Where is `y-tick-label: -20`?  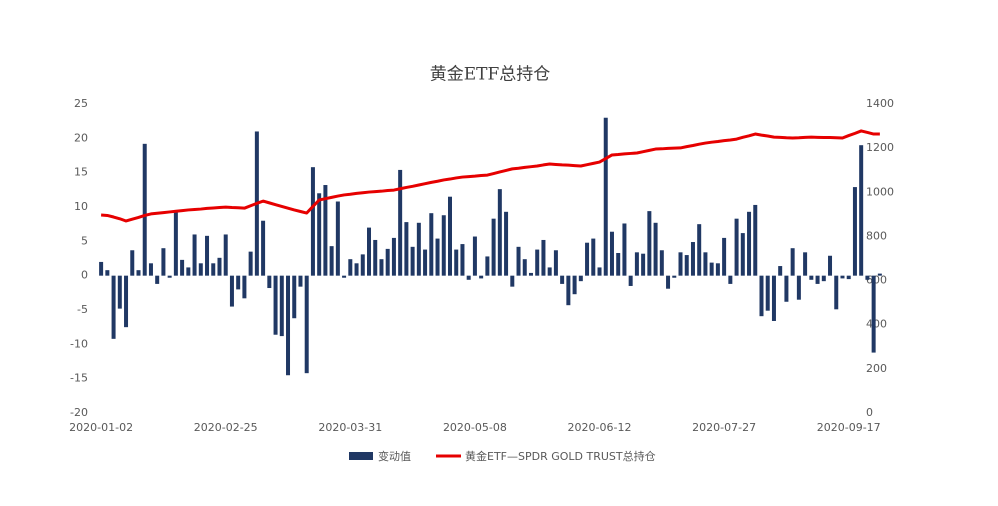
y-tick-label: -20 is located at coordinates (79, 412).